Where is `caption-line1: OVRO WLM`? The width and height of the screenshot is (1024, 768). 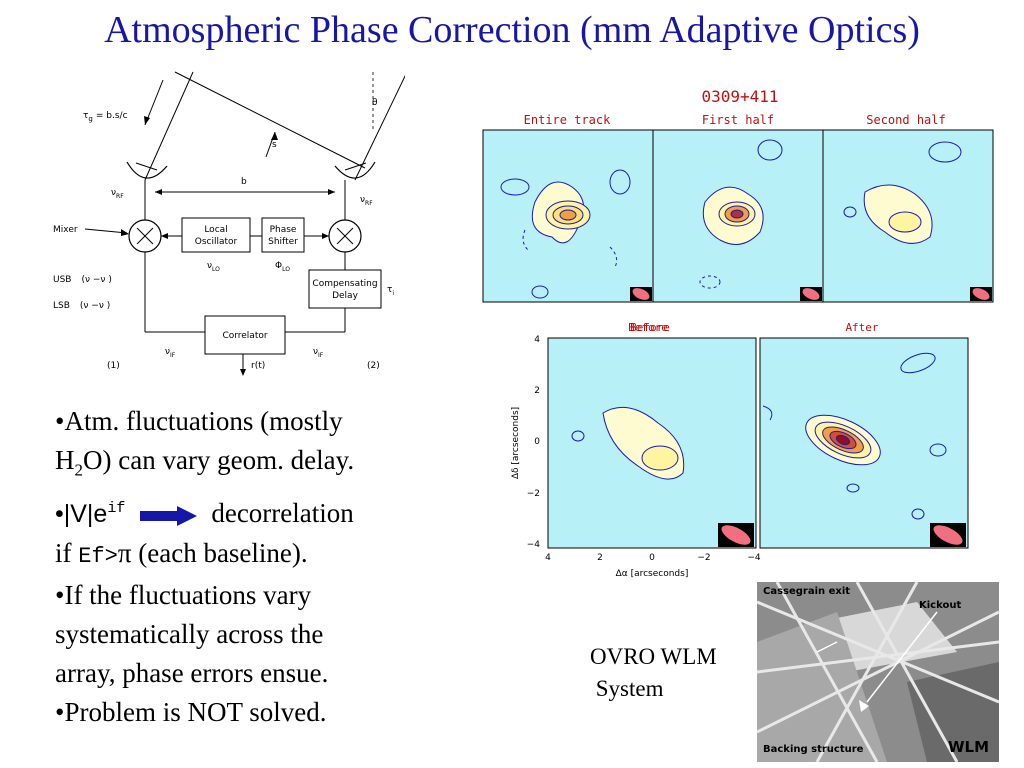
caption-line1: OVRO WLM is located at coordinates (653, 656).